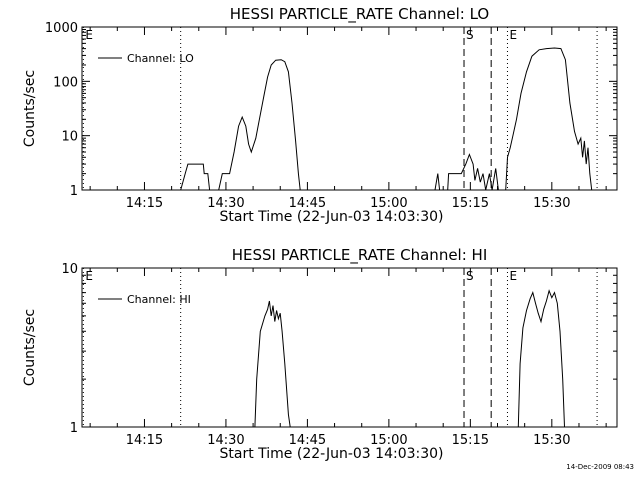 This screenshot has height=480, width=640. Describe the element at coordinates (359, 14) in the screenshot. I see `chart-title: HESSI PARTICLE_RATE Channel: LO` at that location.